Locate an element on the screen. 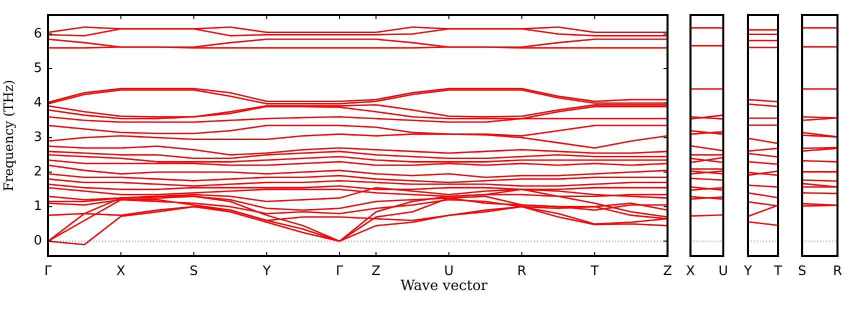 The height and width of the screenshot is (310, 860). x-axis-title: Wave vector is located at coordinates (444, 286).